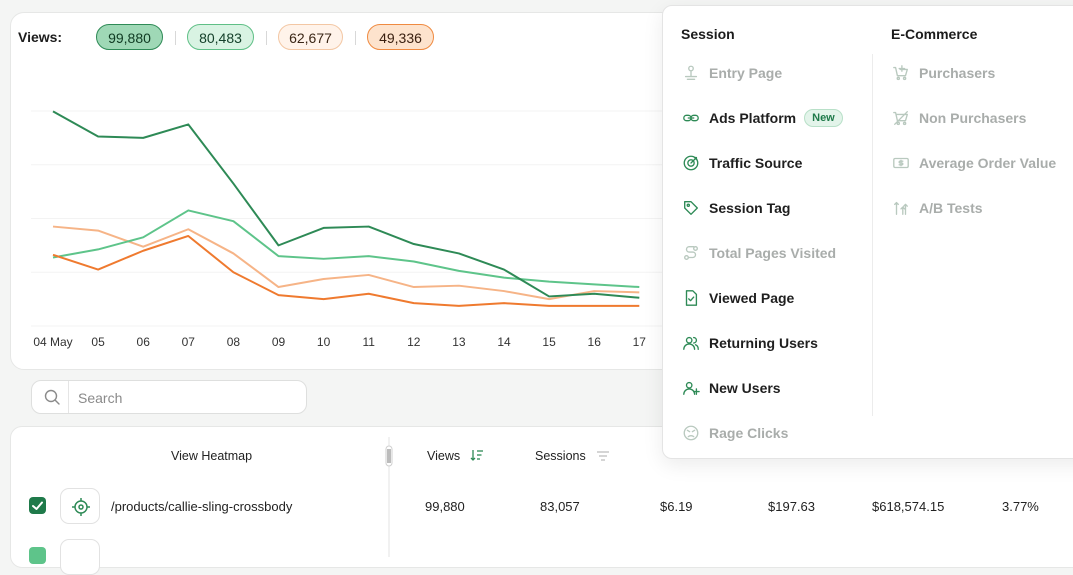 This screenshot has width=1073, height=575. Describe the element at coordinates (144, 342) in the screenshot. I see `x-tick-label: 06` at that location.